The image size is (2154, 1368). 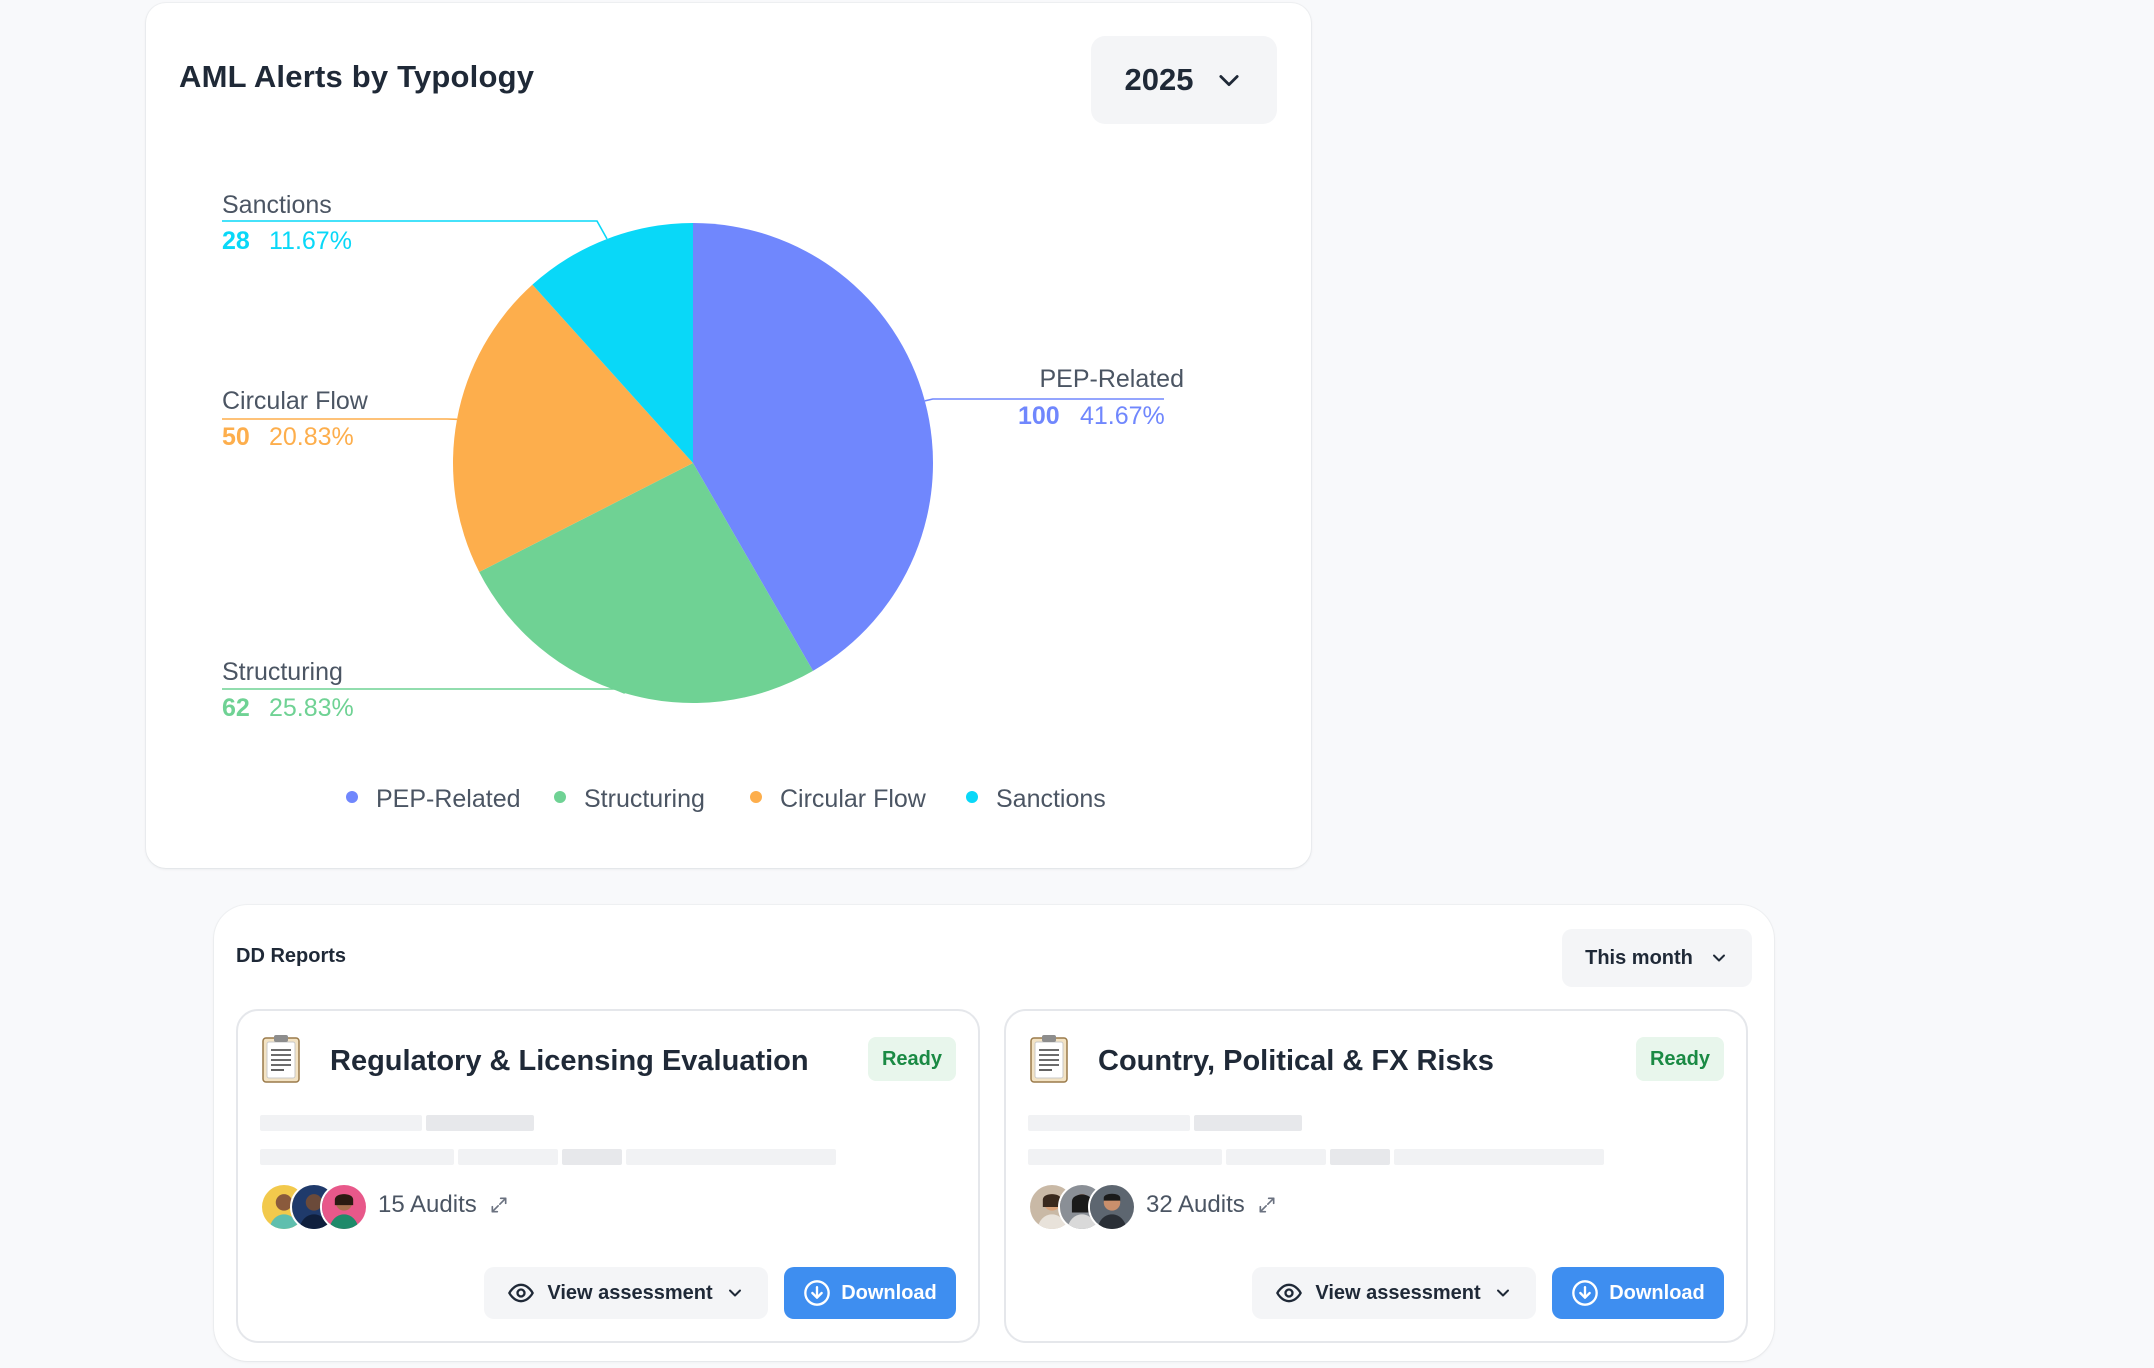 What do you see at coordinates (813, 447) in the screenshot?
I see `pie-slice-pep-related` at bounding box center [813, 447].